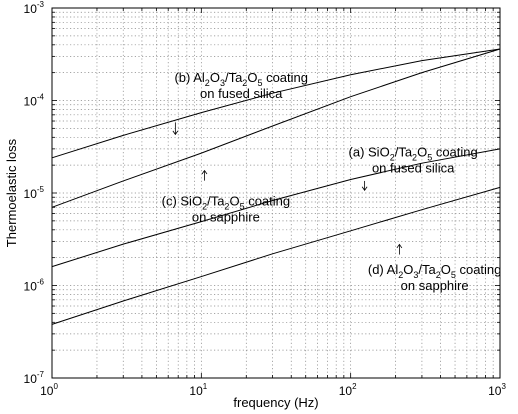 The width and height of the screenshot is (518, 414). I want to click on y-tick-label: 10⁻⁶, so click(34, 286).